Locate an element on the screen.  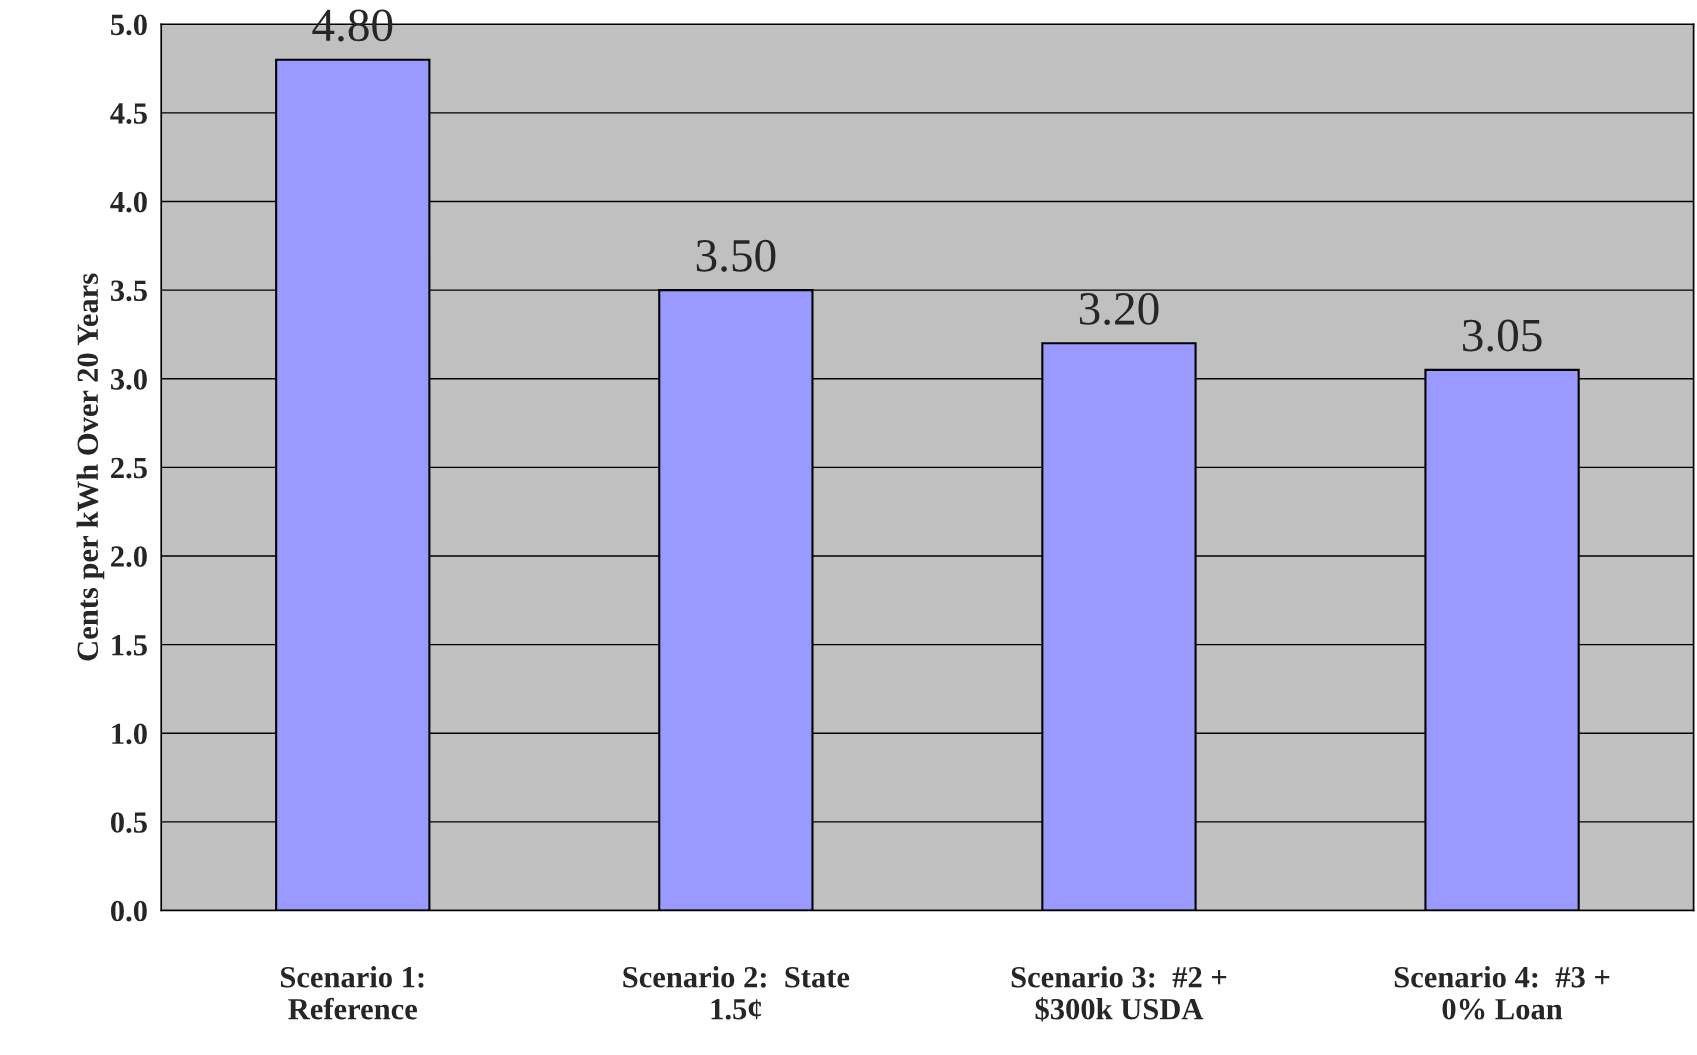
y-tick-label: 5.0 is located at coordinates (129, 25).